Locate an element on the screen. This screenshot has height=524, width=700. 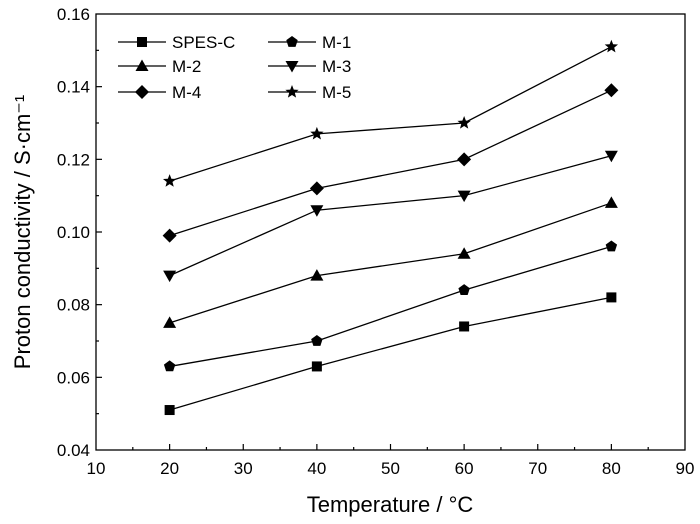
x-tick-label: 20 is located at coordinates (169, 468).